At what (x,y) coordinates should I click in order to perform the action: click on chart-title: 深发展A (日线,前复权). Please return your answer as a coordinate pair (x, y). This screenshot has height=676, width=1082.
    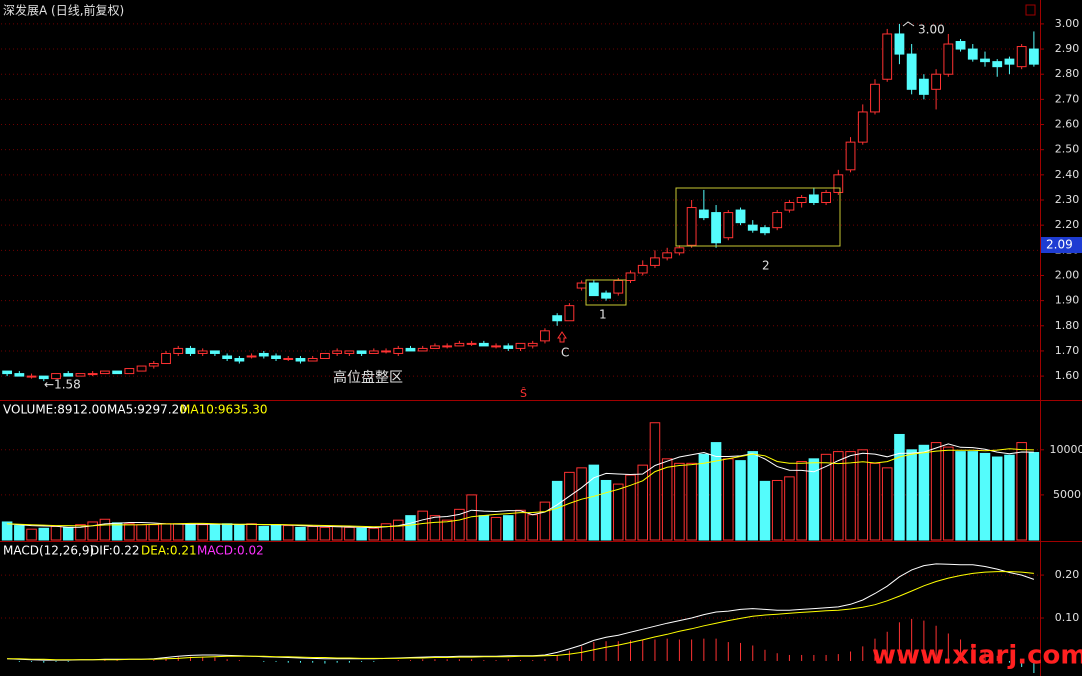
    Looking at the image, I should click on (63, 10).